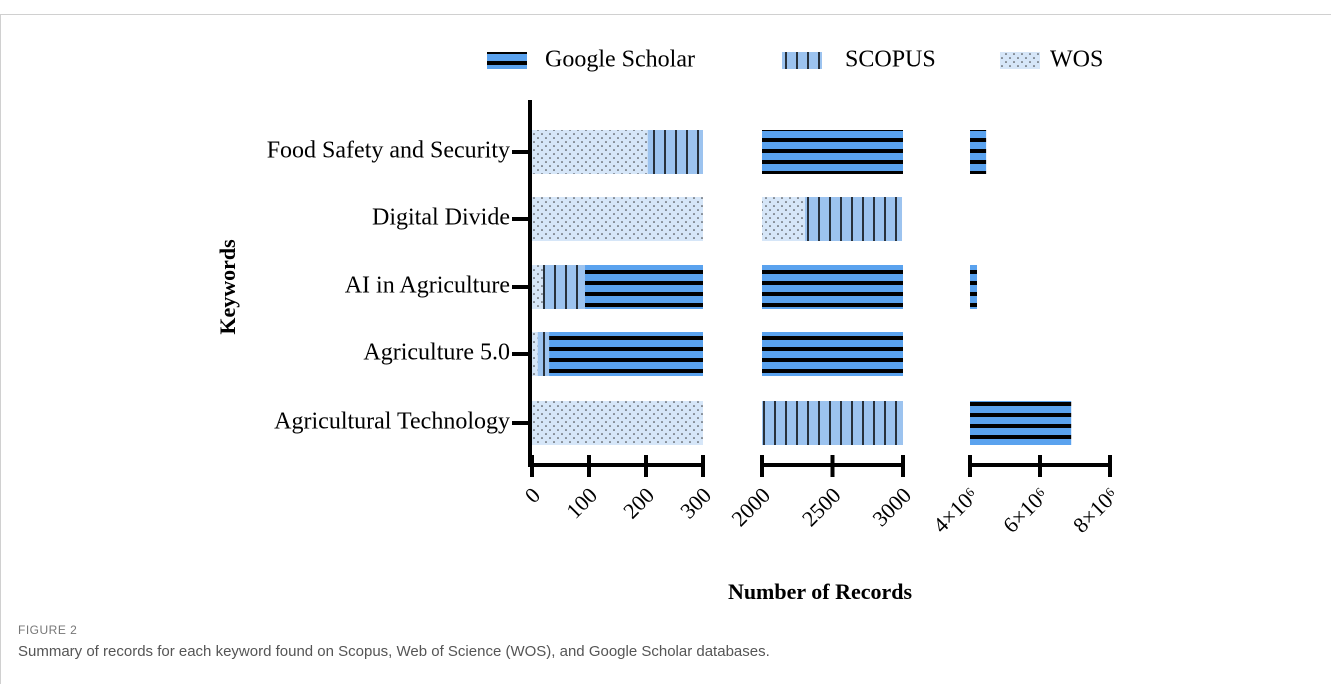  I want to click on x-tick-label: 2500, so click(821, 506).